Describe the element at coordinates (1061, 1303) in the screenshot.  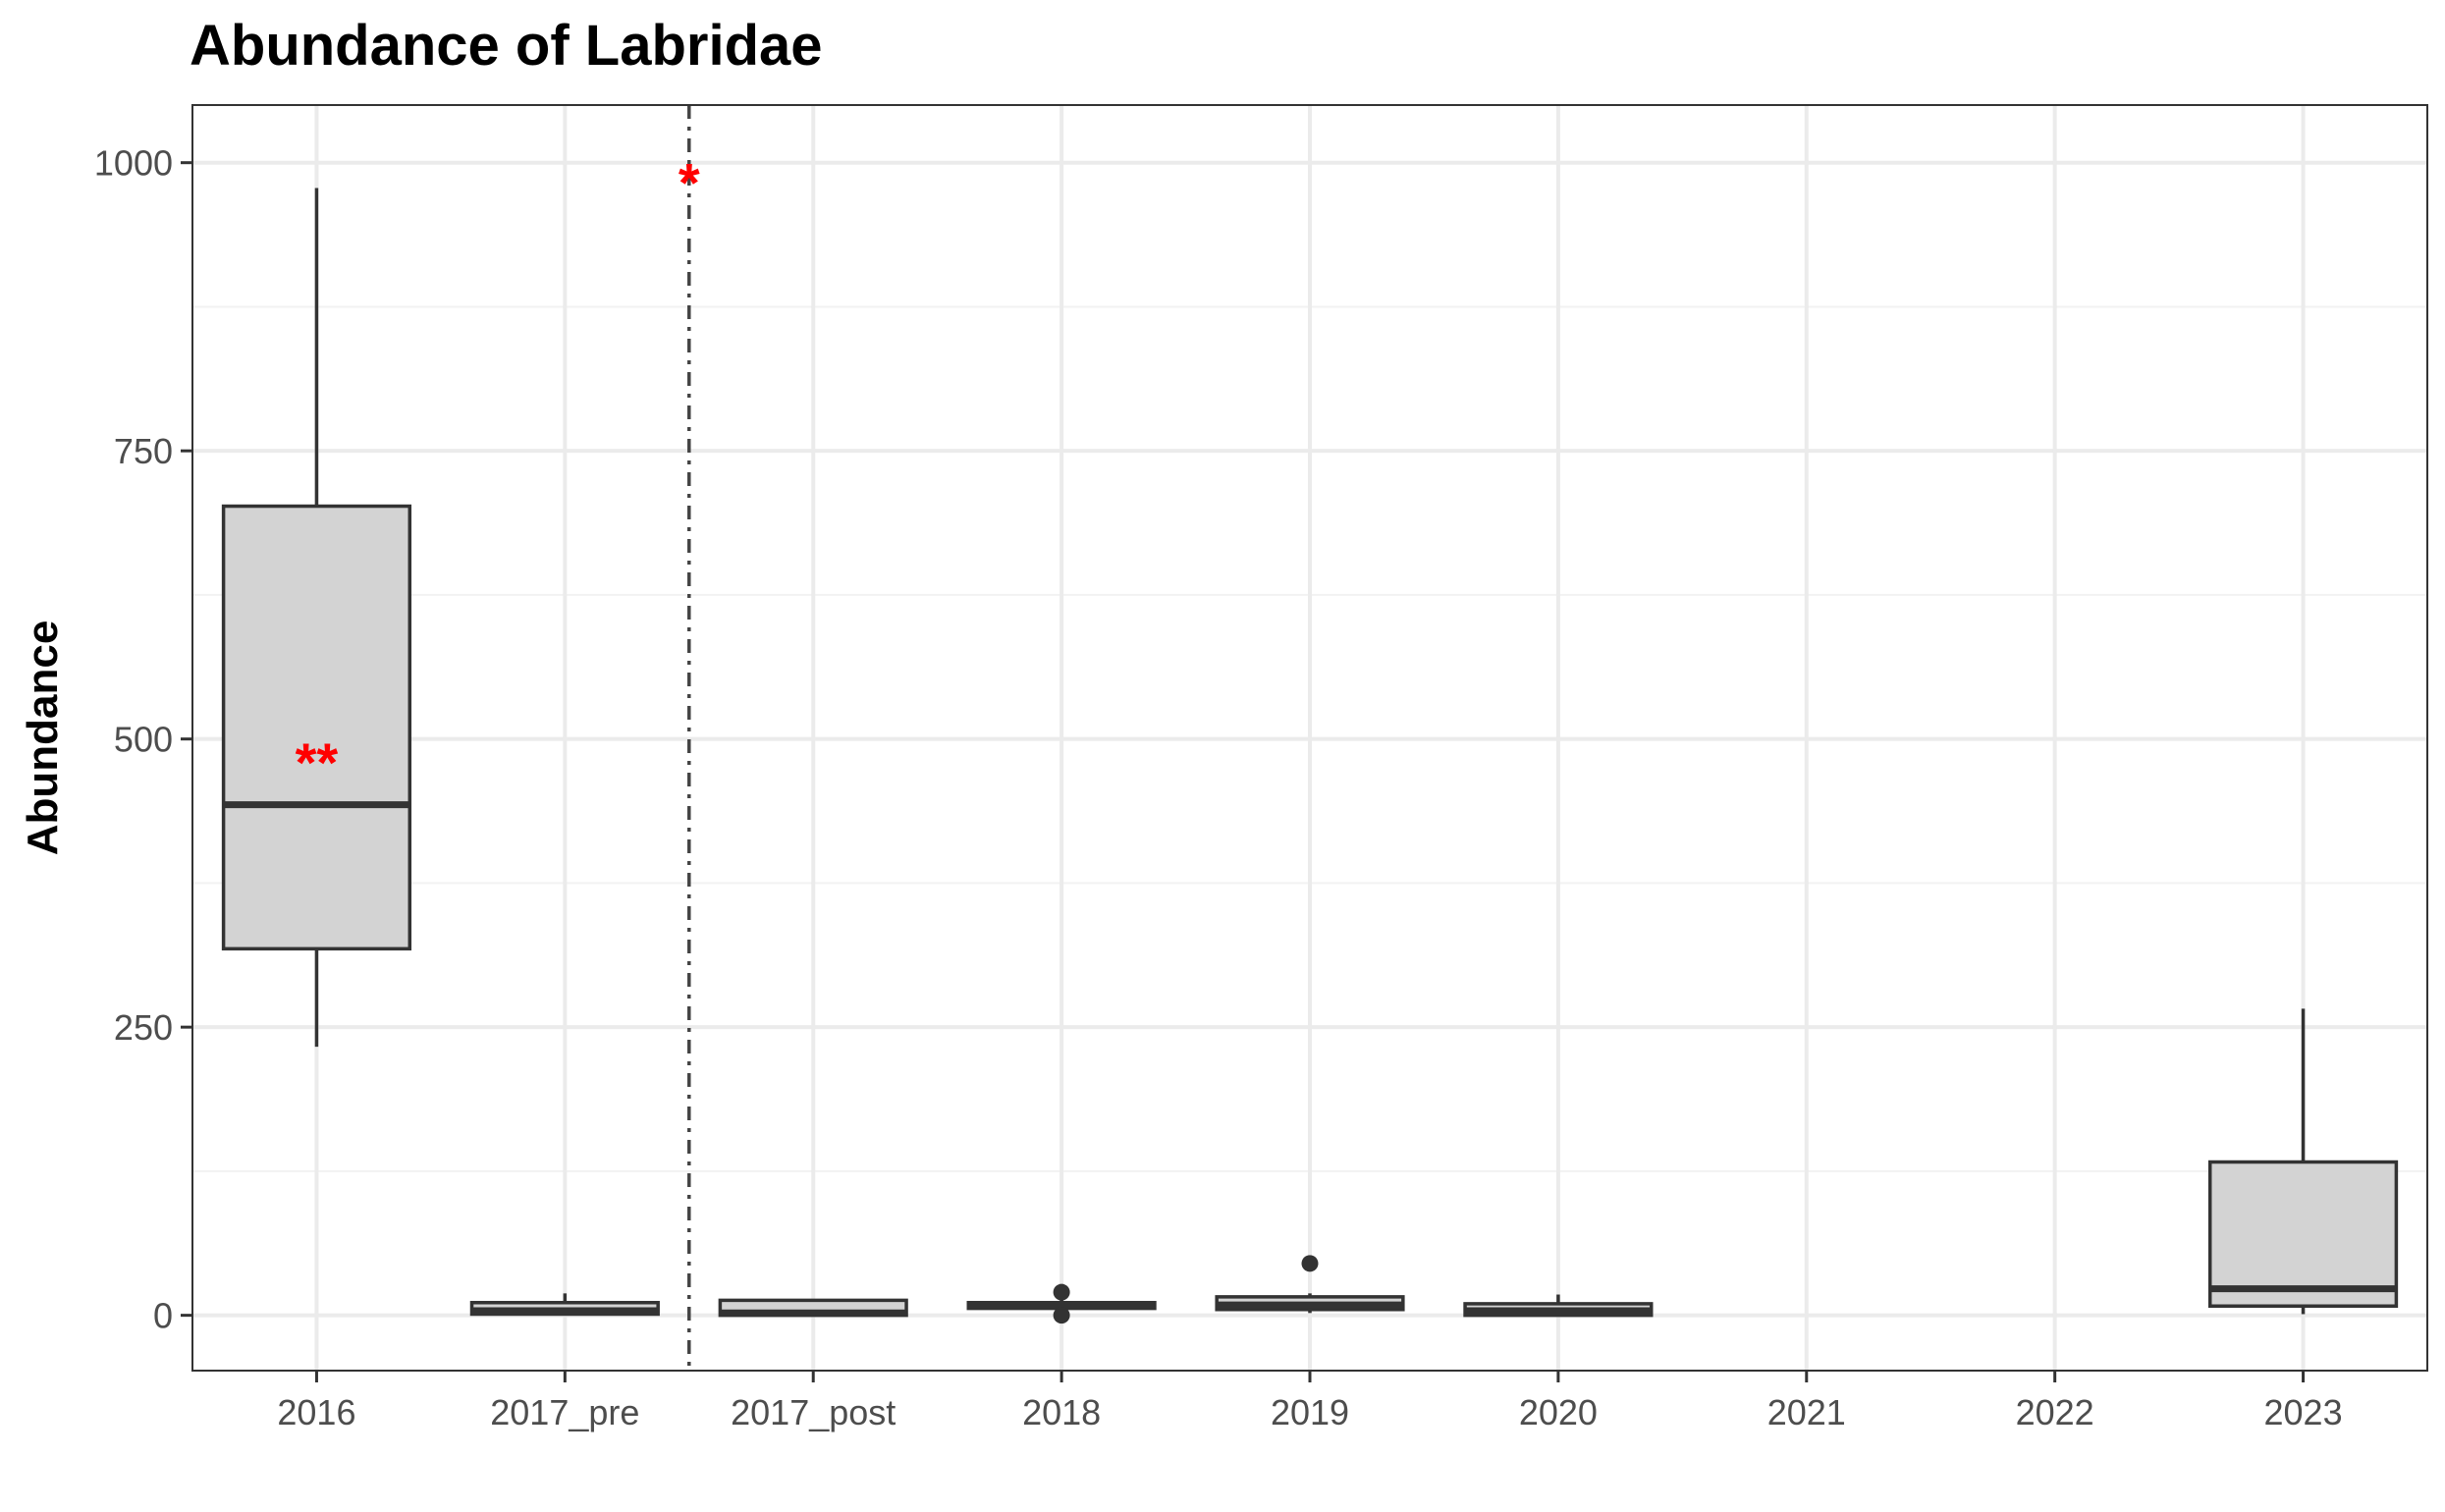
I see `box-2018` at that location.